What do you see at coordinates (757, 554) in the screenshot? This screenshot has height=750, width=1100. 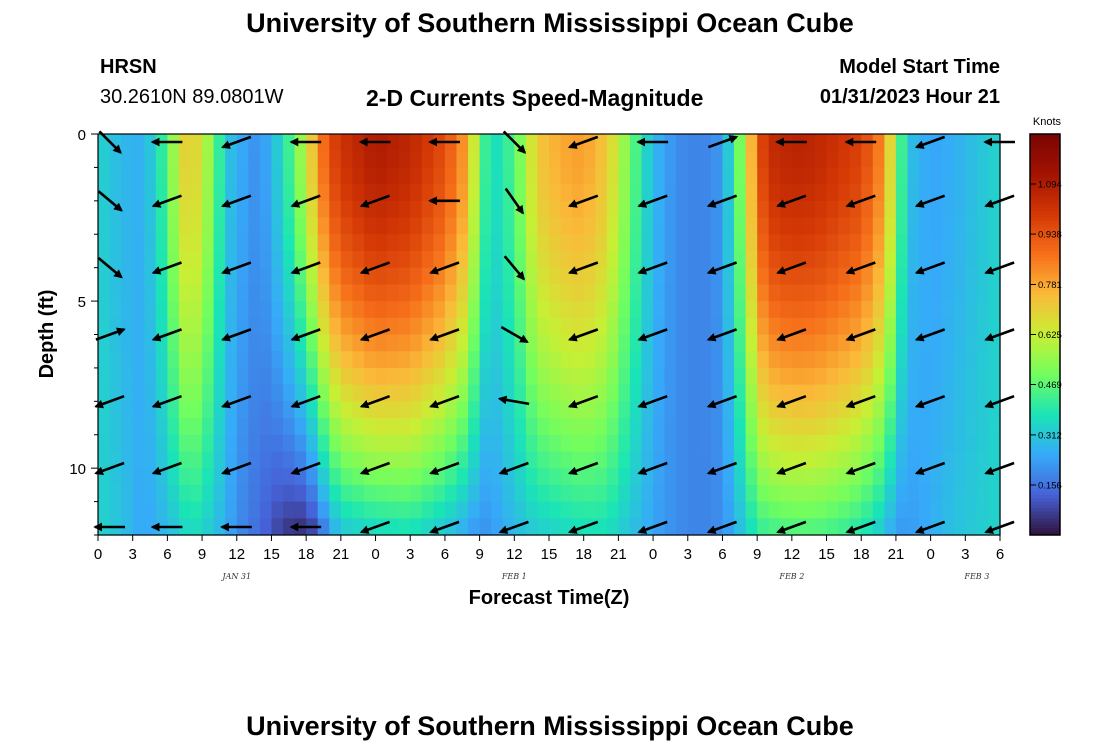 I see `x-tick-label: 9` at bounding box center [757, 554].